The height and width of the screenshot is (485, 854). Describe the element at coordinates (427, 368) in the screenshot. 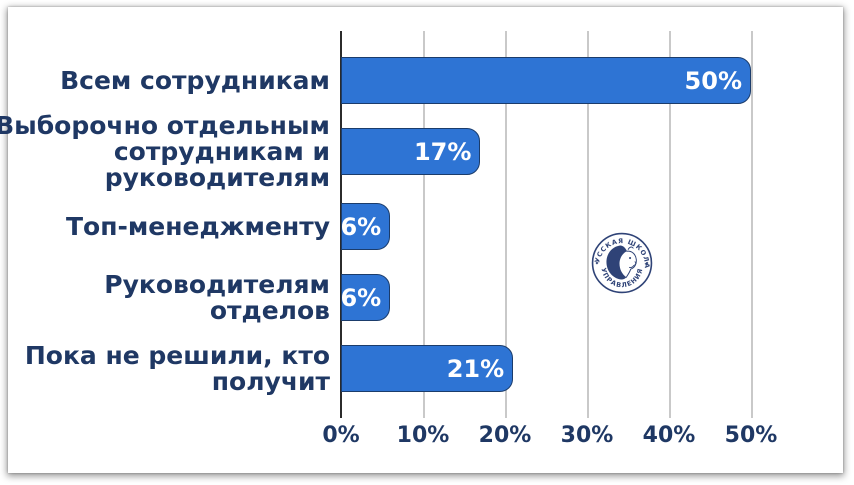

I see `bar: 21%` at that location.